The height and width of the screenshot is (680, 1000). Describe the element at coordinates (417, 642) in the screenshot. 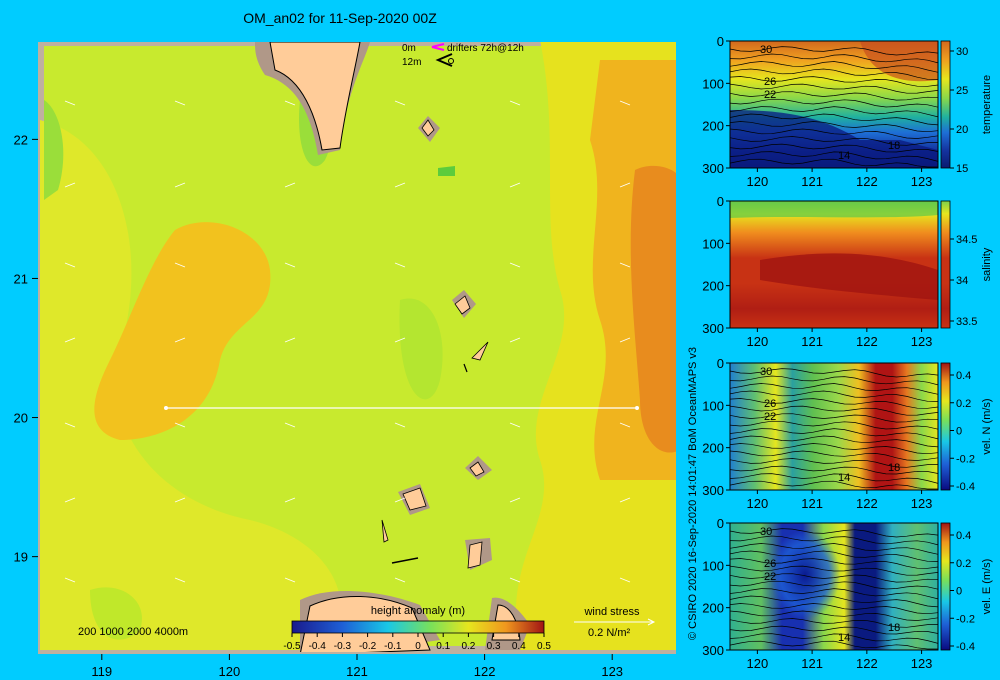

I see `colorbar-ticks: -0.5 -0.4 -0.3 -0.2 -0.1 0 0.1 0.2 0.3 0.4 0.5` at that location.